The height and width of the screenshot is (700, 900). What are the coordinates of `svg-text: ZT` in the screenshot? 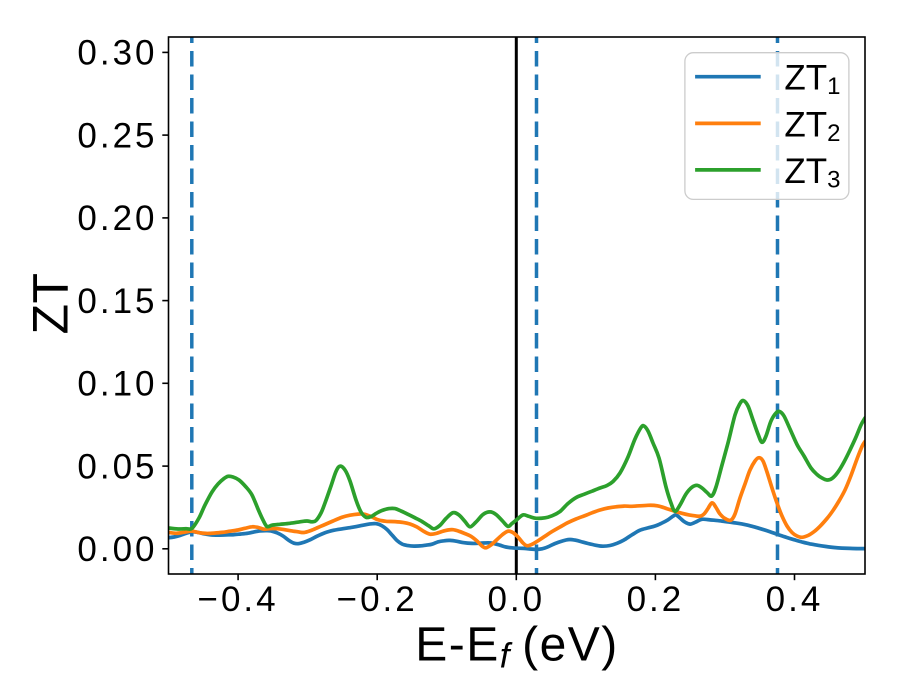 It's located at (51, 303).